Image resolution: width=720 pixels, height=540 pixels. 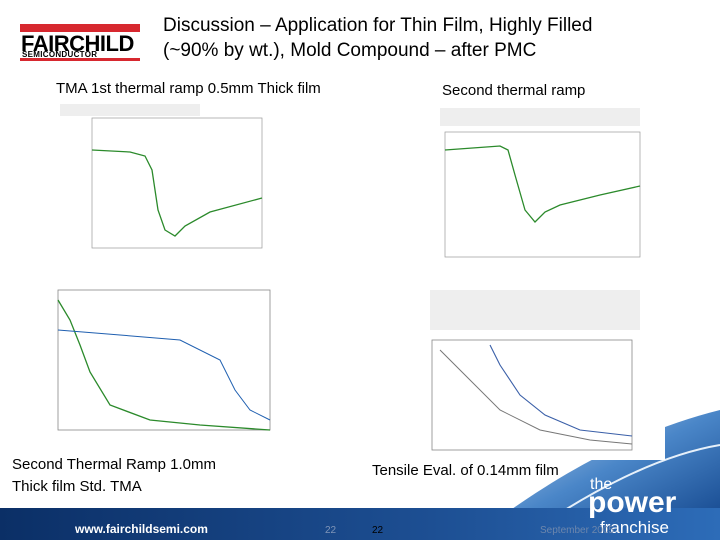 I want to click on caption: Tensile Eval. of 0.14mm film, so click(x=465, y=470).